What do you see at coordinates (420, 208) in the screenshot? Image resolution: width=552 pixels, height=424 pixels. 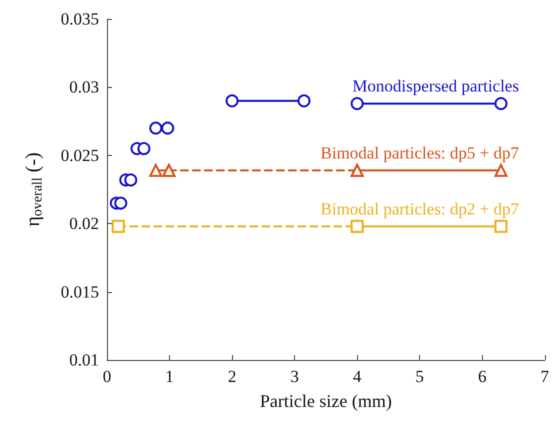 I see `series-label: Bimodal particles: dp2 + dp7` at bounding box center [420, 208].